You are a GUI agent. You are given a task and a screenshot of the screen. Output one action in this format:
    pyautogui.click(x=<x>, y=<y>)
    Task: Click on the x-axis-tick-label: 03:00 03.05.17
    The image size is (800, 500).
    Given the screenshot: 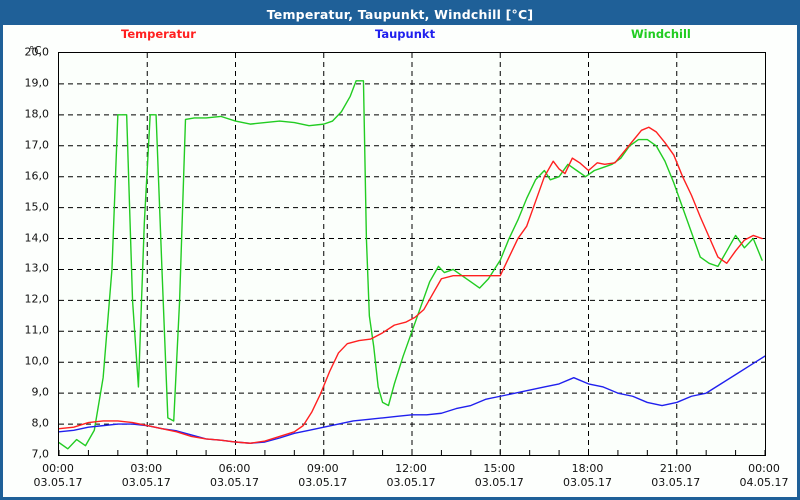 What is the action you would take?
    pyautogui.click(x=146, y=476)
    